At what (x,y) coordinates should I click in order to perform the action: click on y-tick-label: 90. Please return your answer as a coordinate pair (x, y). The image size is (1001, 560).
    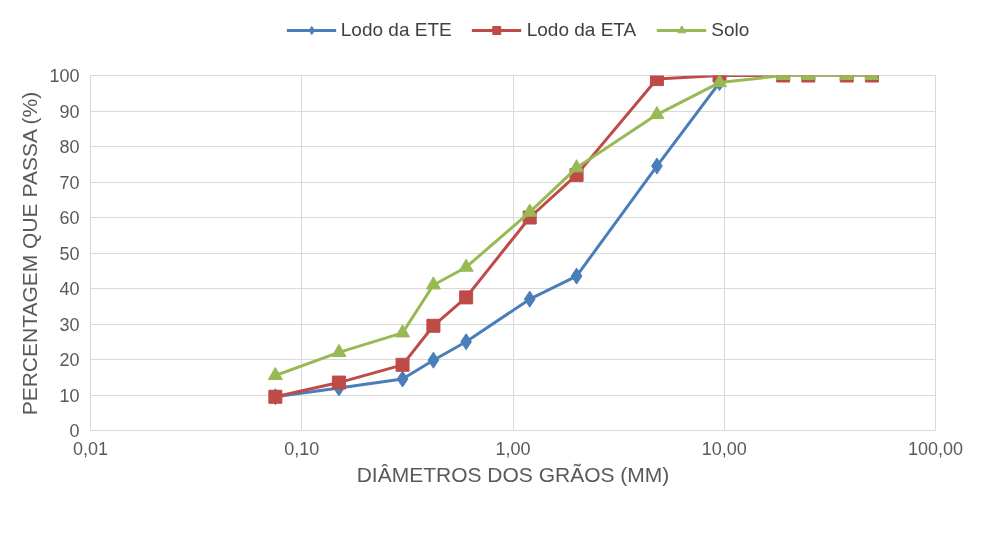
    Looking at the image, I should click on (69, 111).